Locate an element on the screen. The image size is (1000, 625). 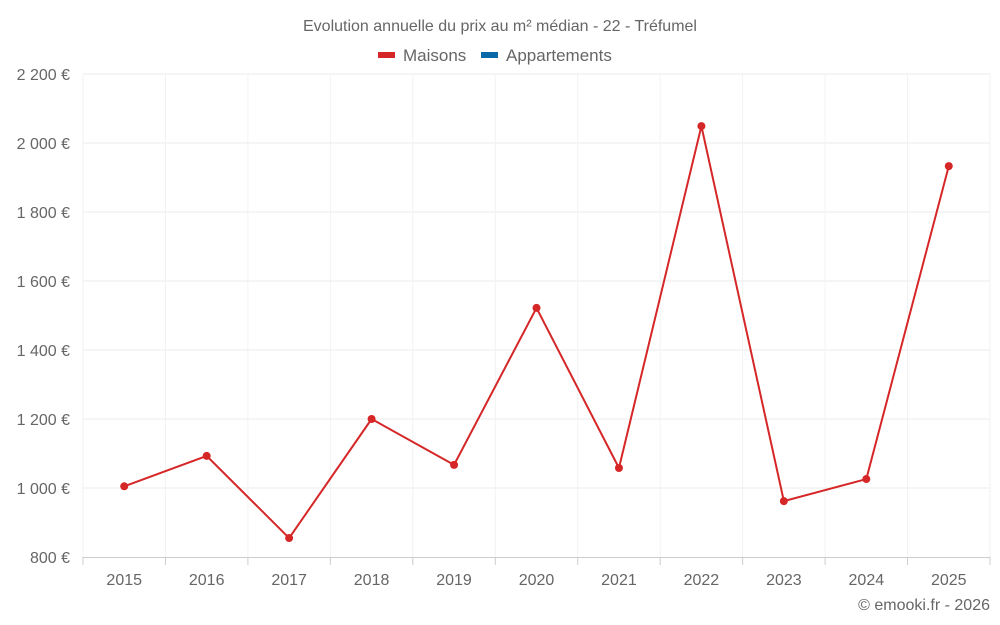
y-tick-label: 1 000 € is located at coordinates (43, 489).